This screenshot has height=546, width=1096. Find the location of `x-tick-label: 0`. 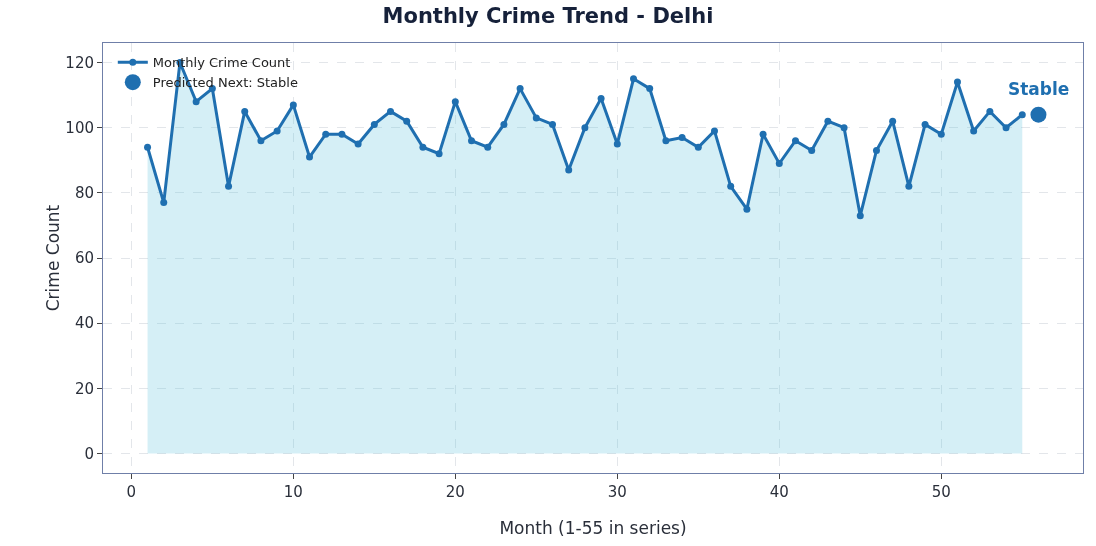

x-tick-label: 0 is located at coordinates (131, 492).